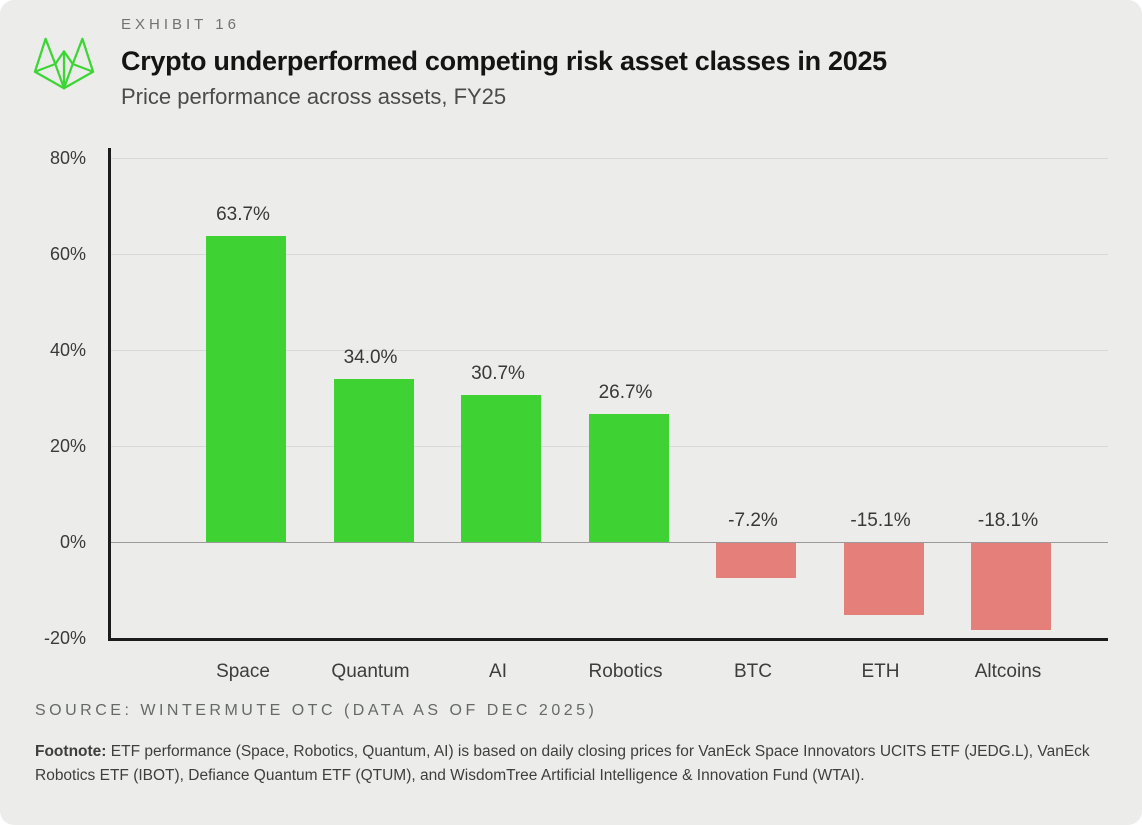 Image resolution: width=1142 pixels, height=825 pixels. What do you see at coordinates (72, 542) in the screenshot?
I see `y-tick-label: 0%` at bounding box center [72, 542].